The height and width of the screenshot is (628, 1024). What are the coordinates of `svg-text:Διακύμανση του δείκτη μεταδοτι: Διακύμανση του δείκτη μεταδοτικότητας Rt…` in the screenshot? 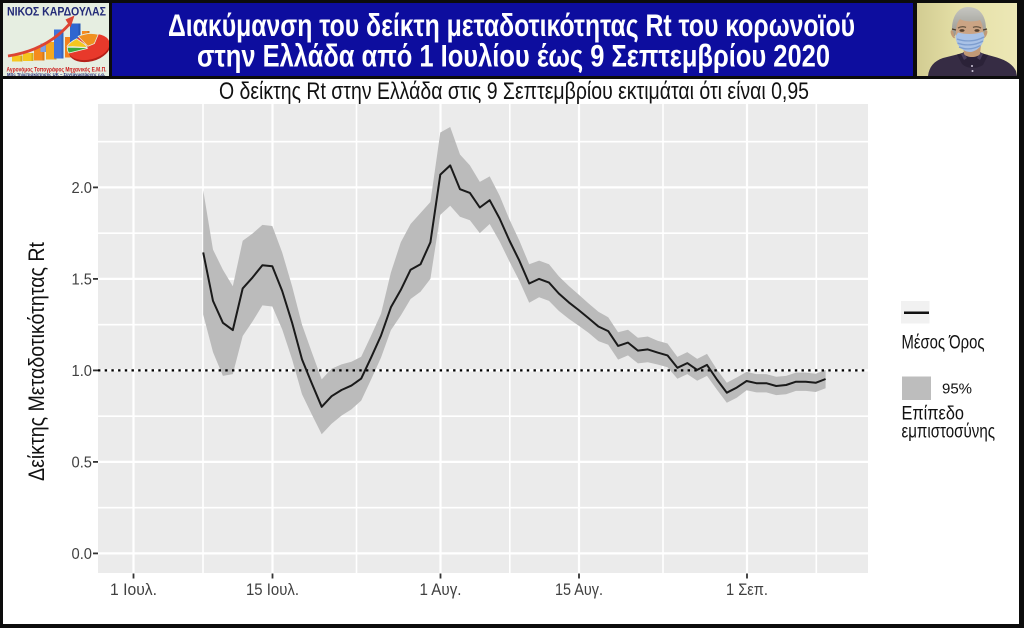 It's located at (511, 25).